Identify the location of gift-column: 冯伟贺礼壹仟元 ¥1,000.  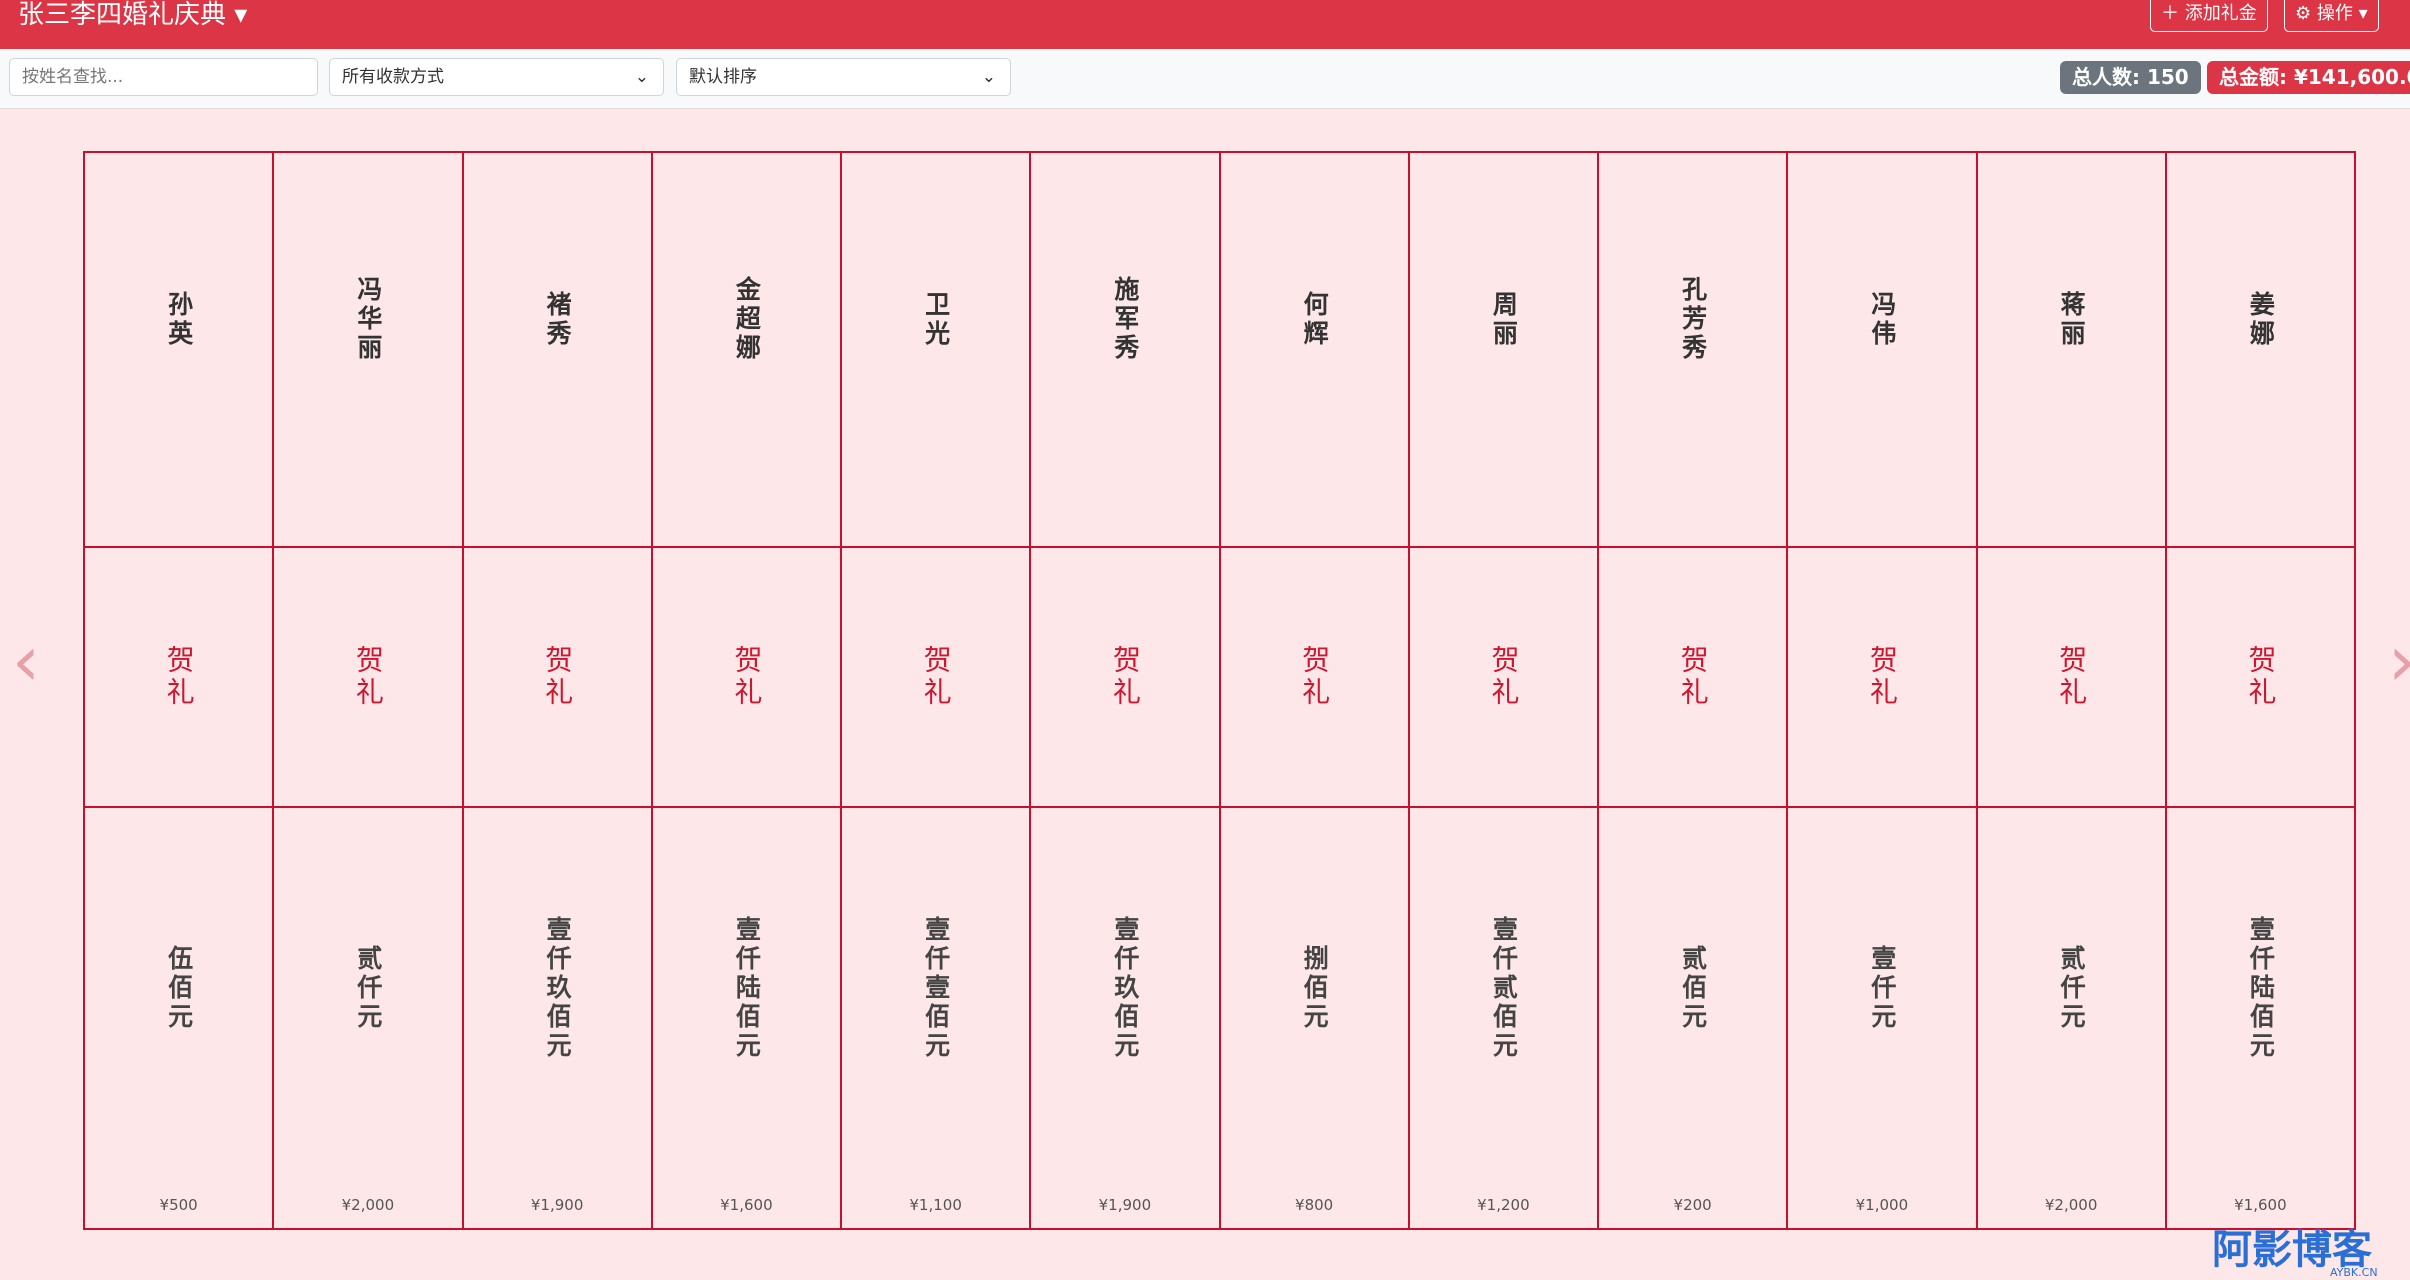
(1883, 690).